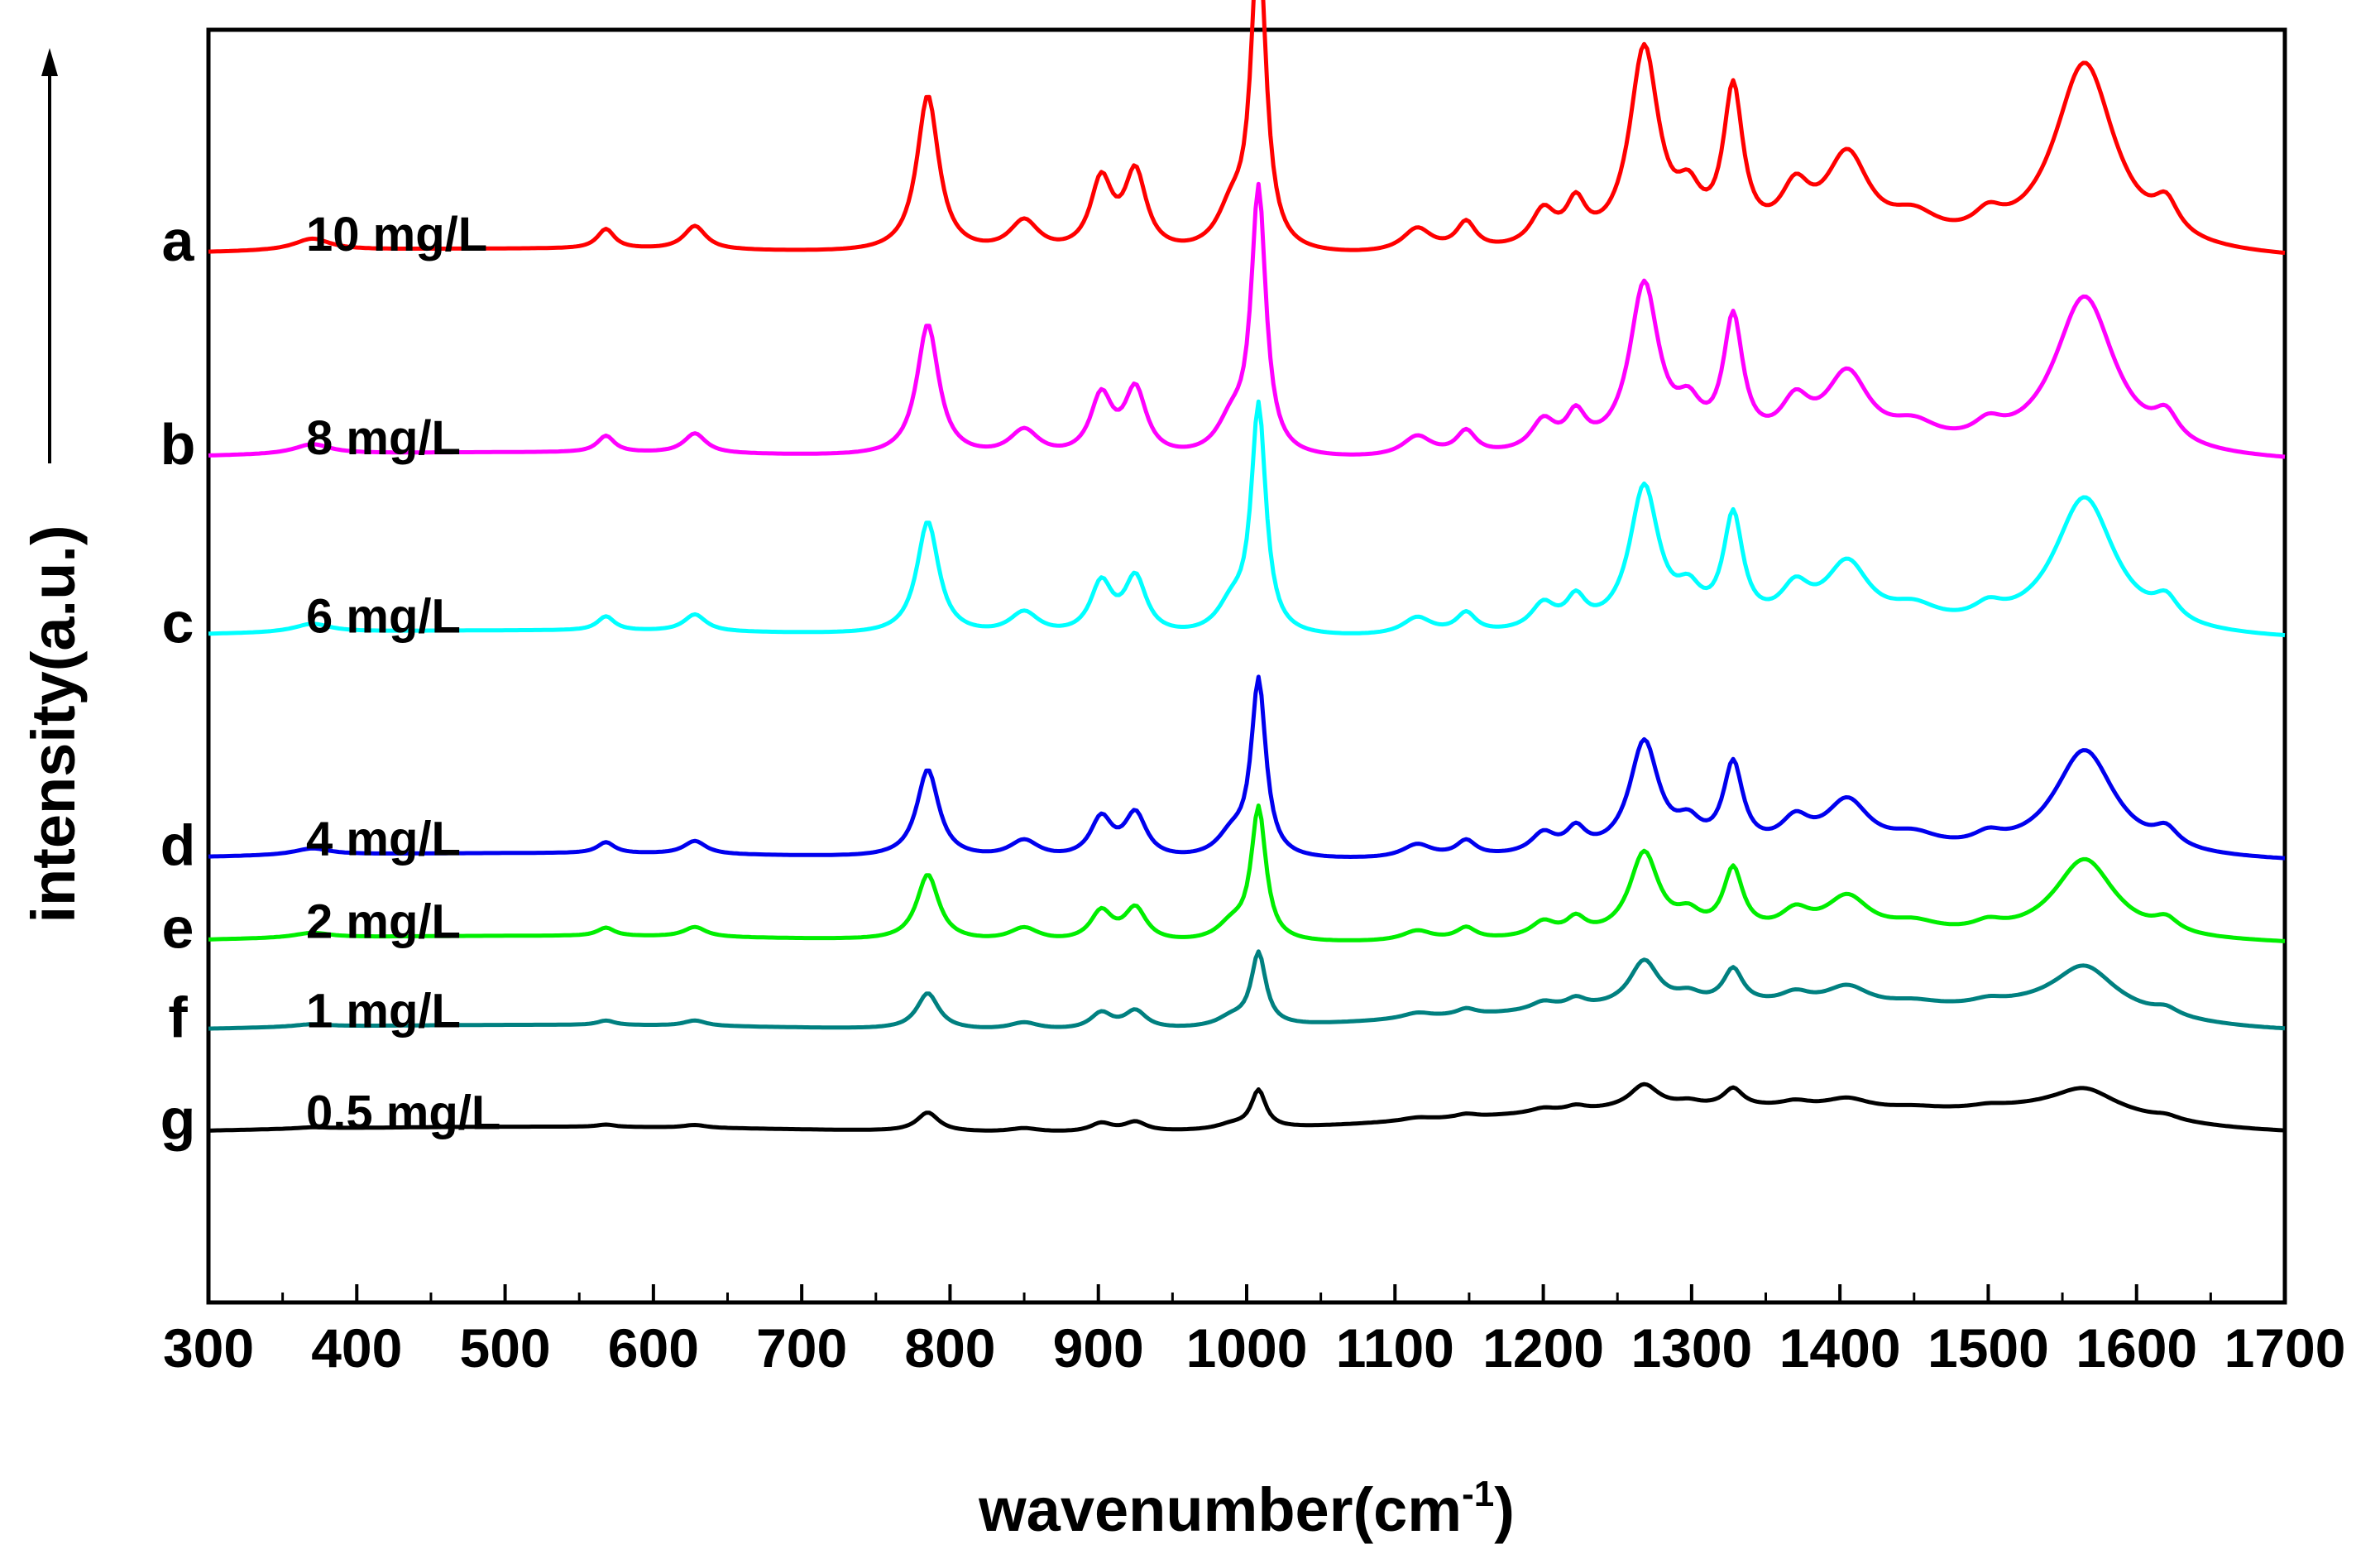 Image resolution: width=2380 pixels, height=1554 pixels. Describe the element at coordinates (49, 255) in the screenshot. I see `y-axis-arrow` at that location.